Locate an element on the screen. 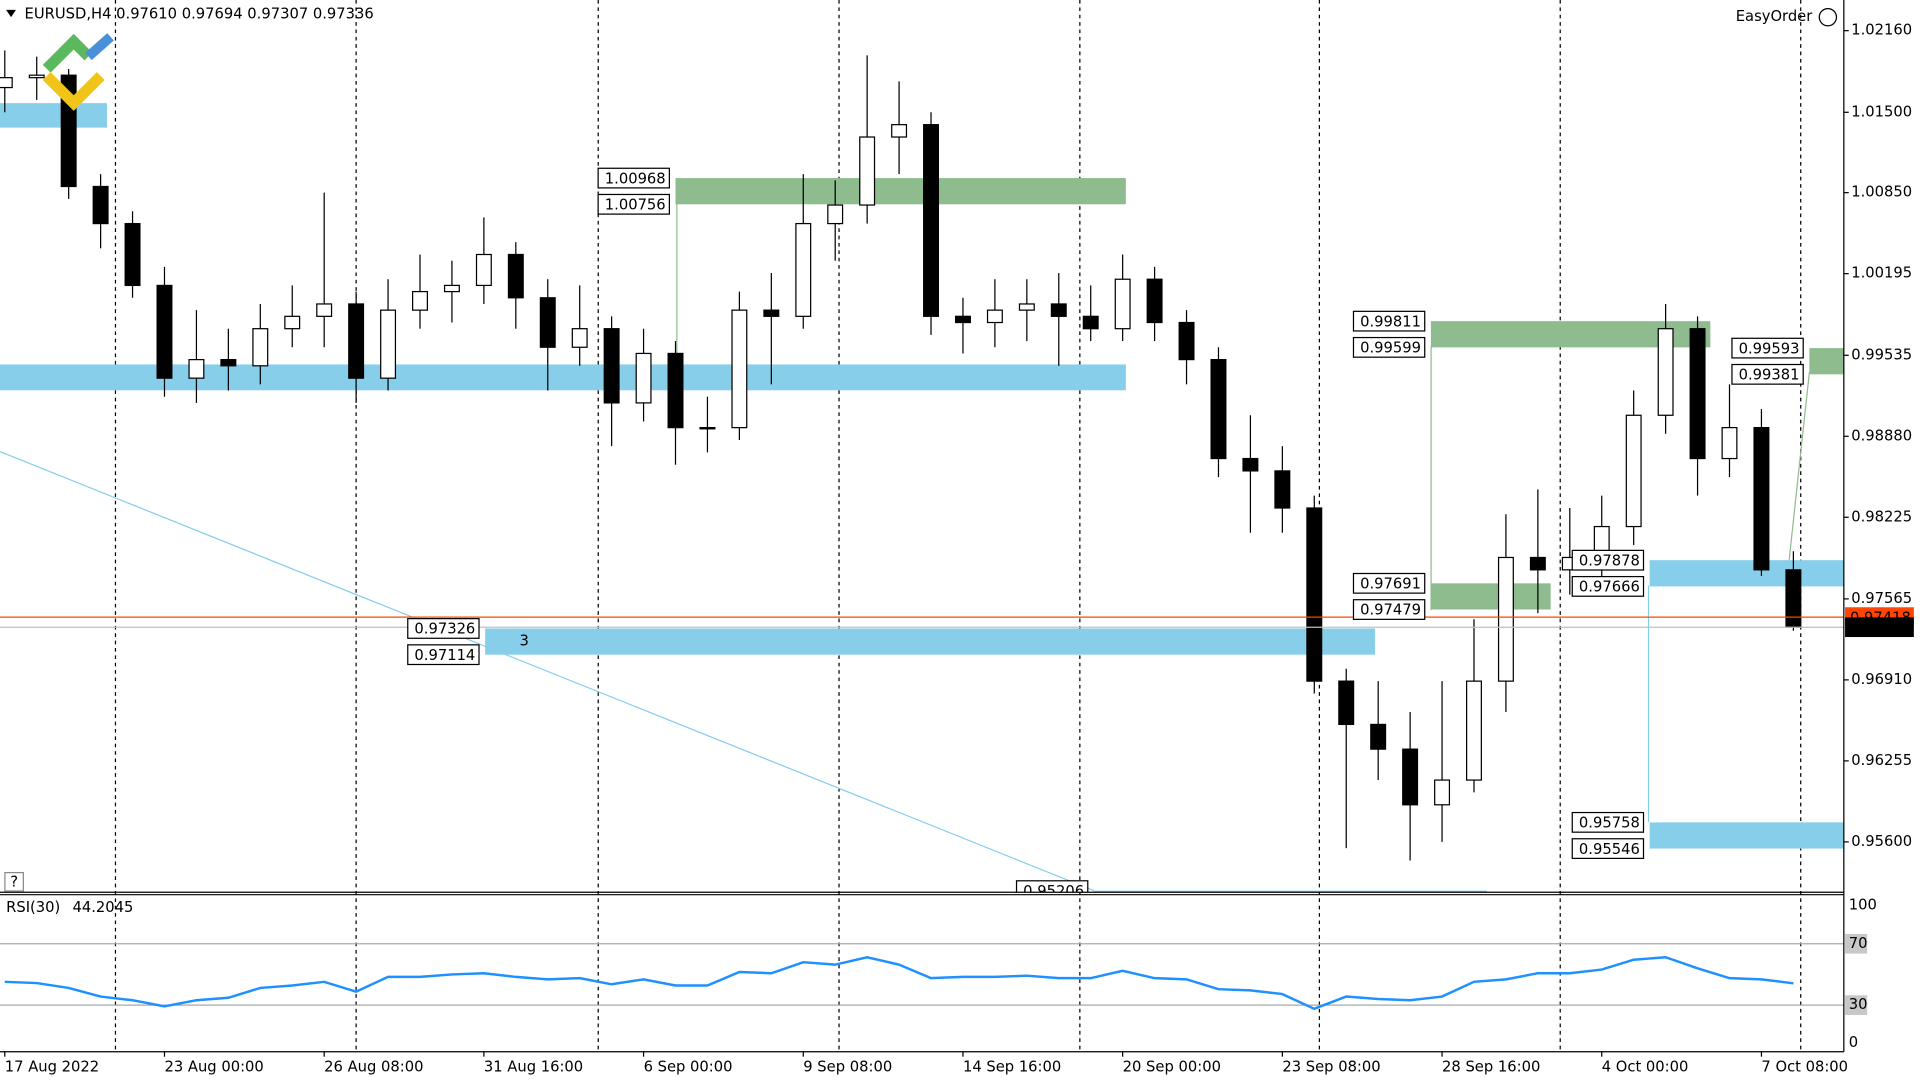  rsi-tick-label: 0 is located at coordinates (1853, 1042).